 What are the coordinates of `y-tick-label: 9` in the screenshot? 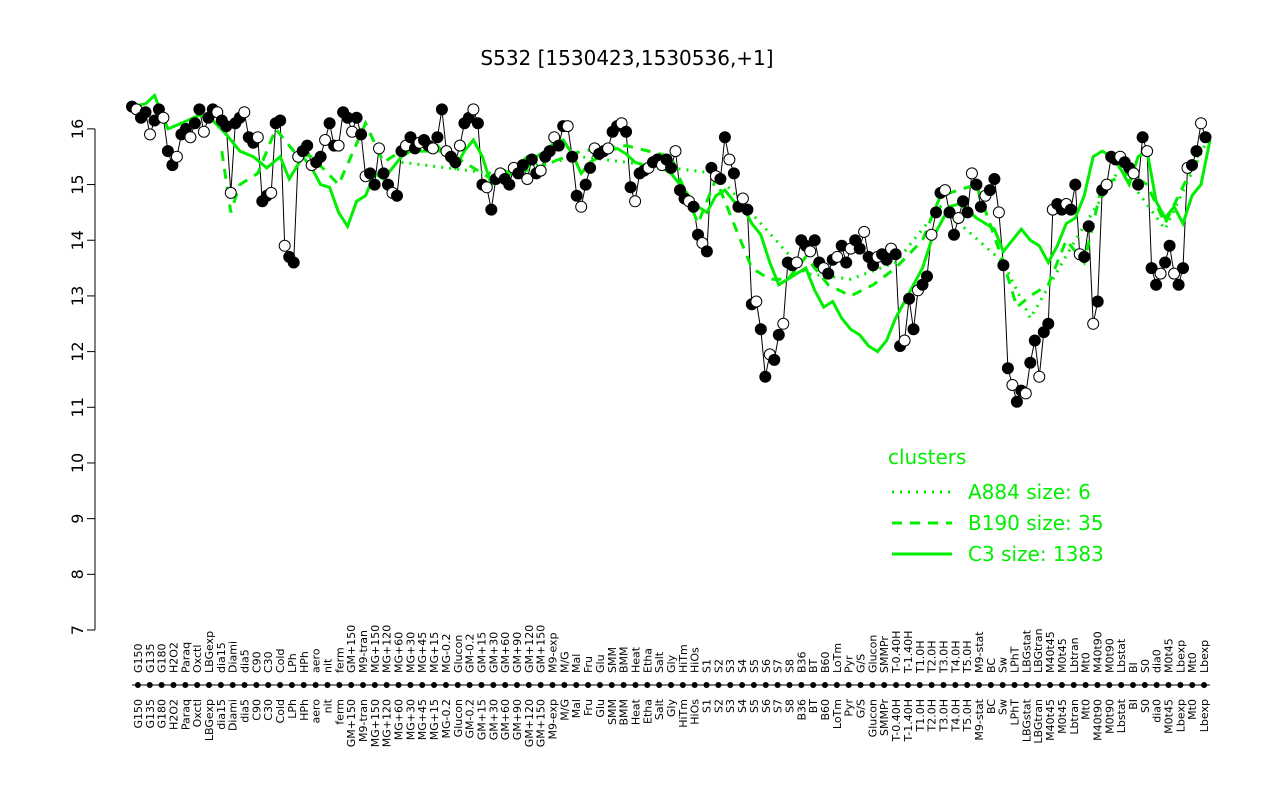 It's located at (77, 519).